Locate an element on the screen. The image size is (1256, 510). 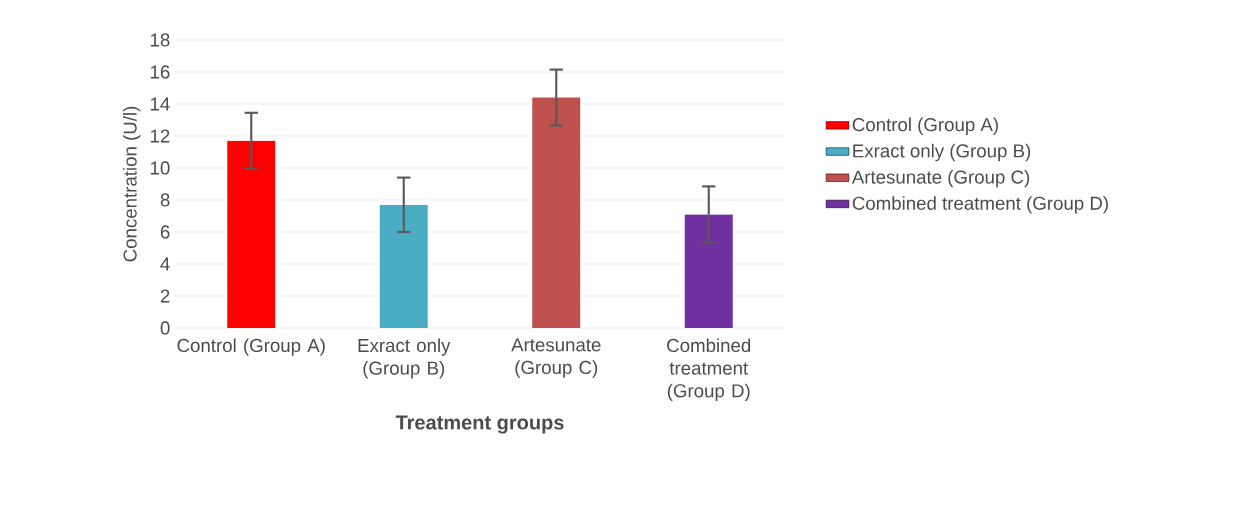
y-tick-label: 0 is located at coordinates (165, 328).